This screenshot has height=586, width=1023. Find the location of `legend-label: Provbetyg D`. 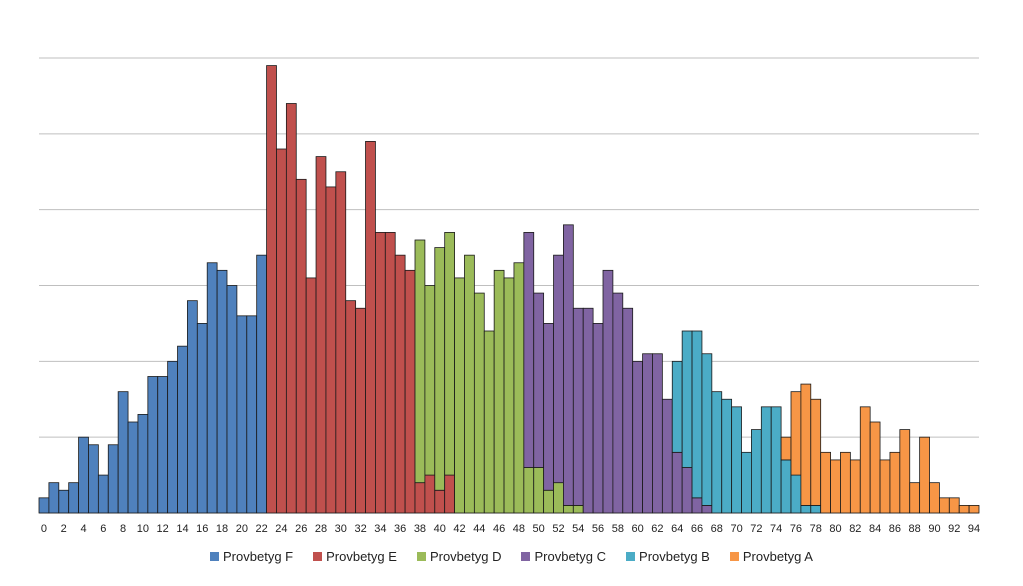

legend-label: Provbetyg D is located at coordinates (465, 556).